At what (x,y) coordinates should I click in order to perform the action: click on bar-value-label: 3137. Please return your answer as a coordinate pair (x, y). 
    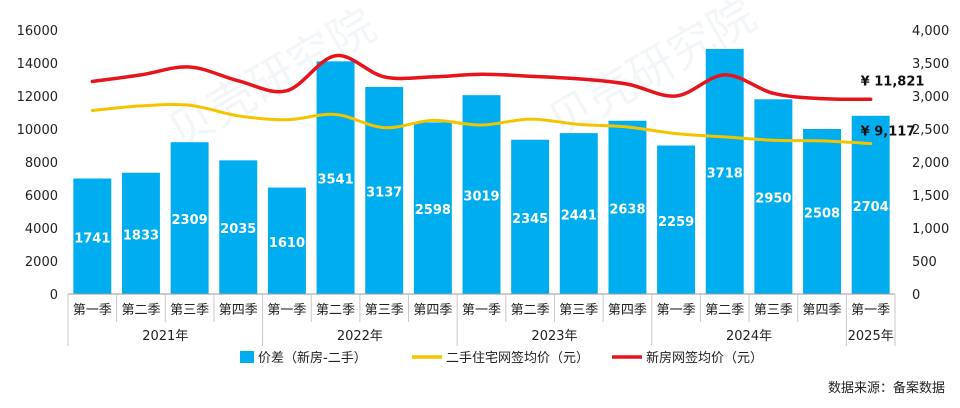
    Looking at the image, I should click on (384, 192).